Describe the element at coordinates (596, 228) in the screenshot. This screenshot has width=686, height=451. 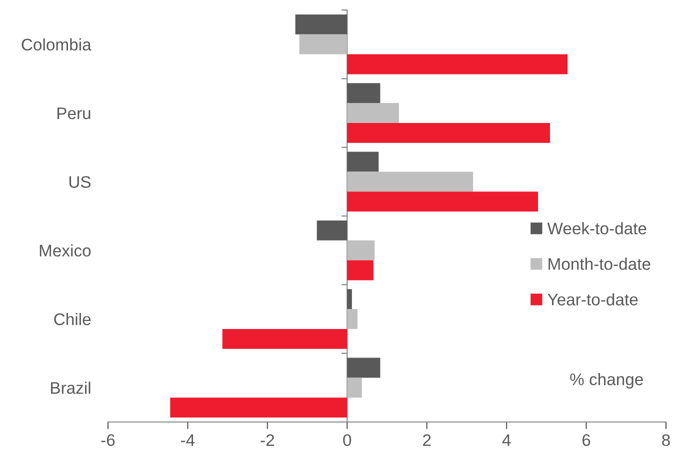
I see `legend-label: Week-to-date` at that location.